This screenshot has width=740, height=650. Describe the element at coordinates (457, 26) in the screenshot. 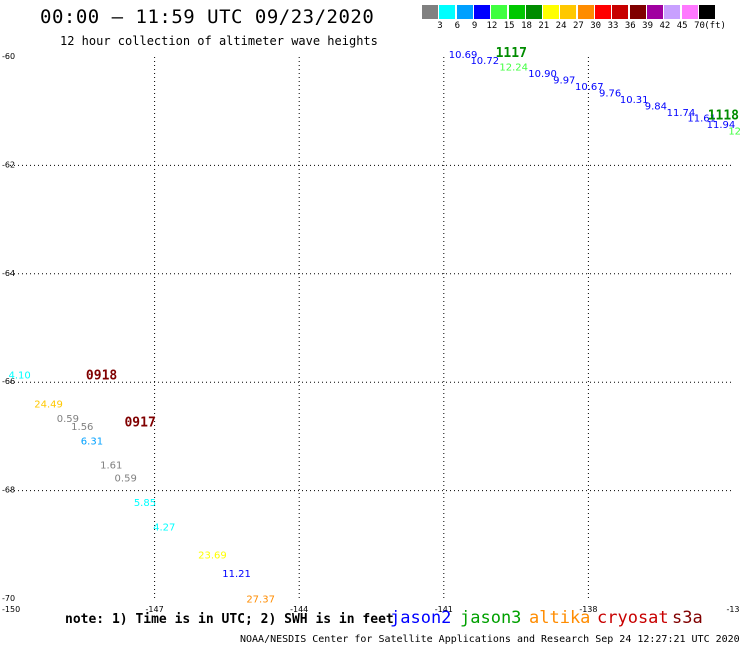

I see `scale-label: 6` at that location.